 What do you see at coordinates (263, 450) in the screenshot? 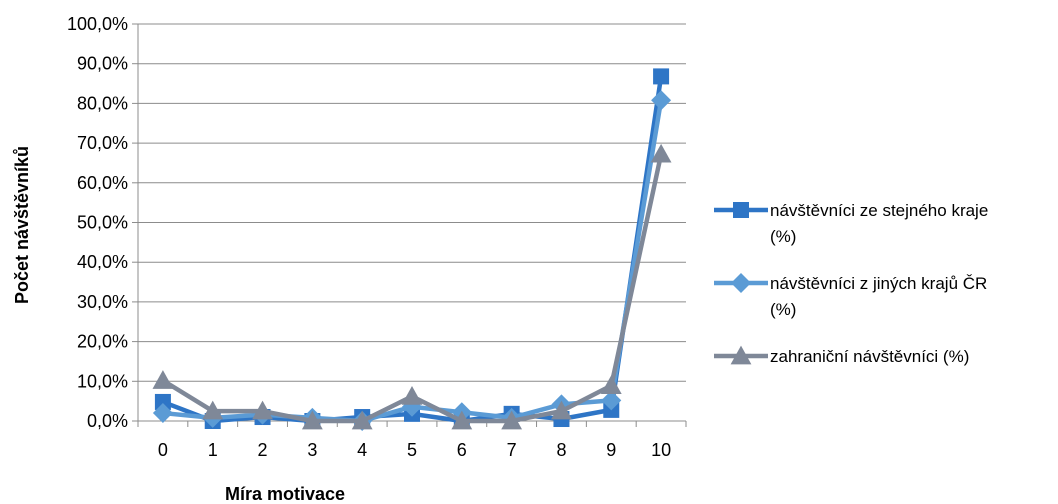
I see `x-tick-label: 2` at bounding box center [263, 450].